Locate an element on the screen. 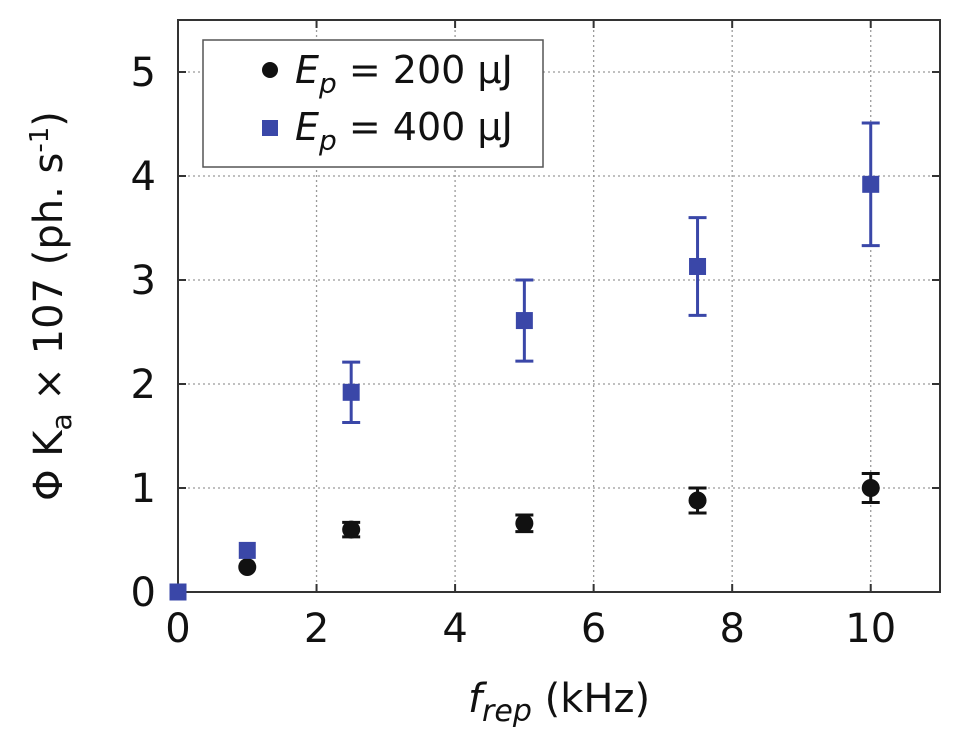 Image resolution: width=968 pixels, height=754 pixels. x-axis-unit is located at coordinates (538, 699).